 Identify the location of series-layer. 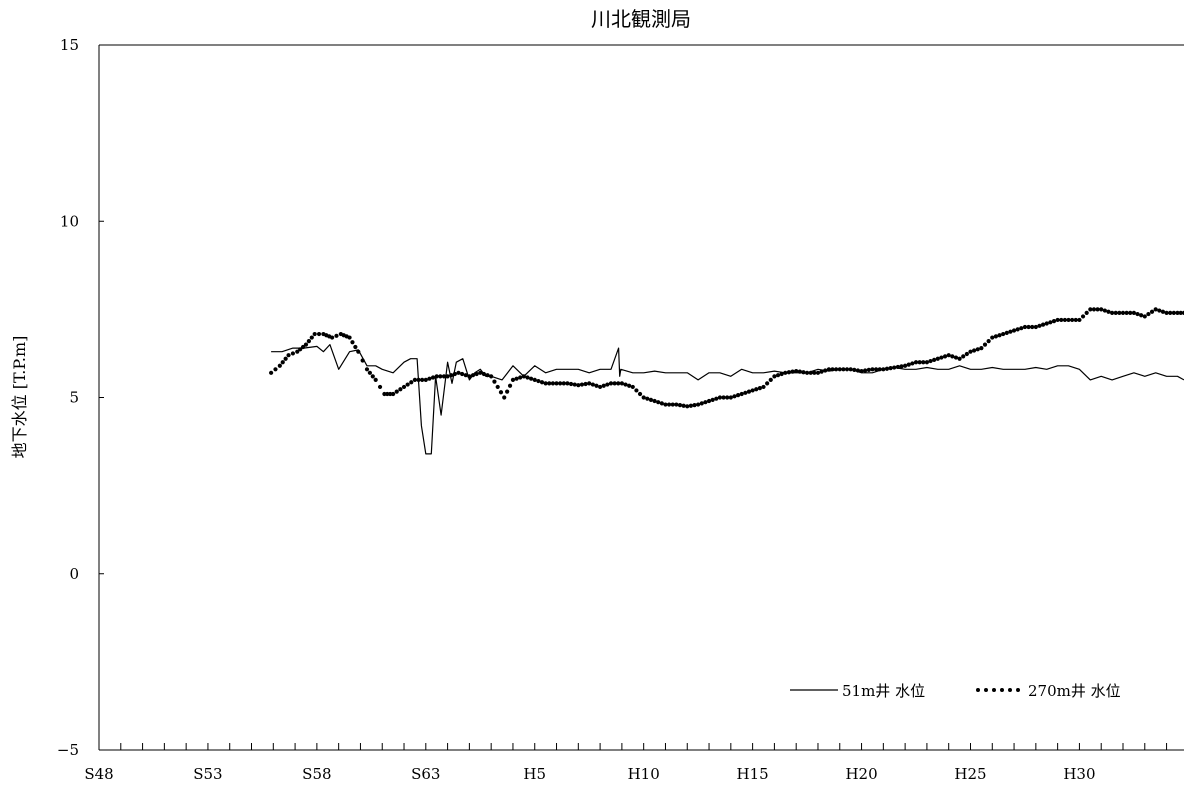
(726, 381).